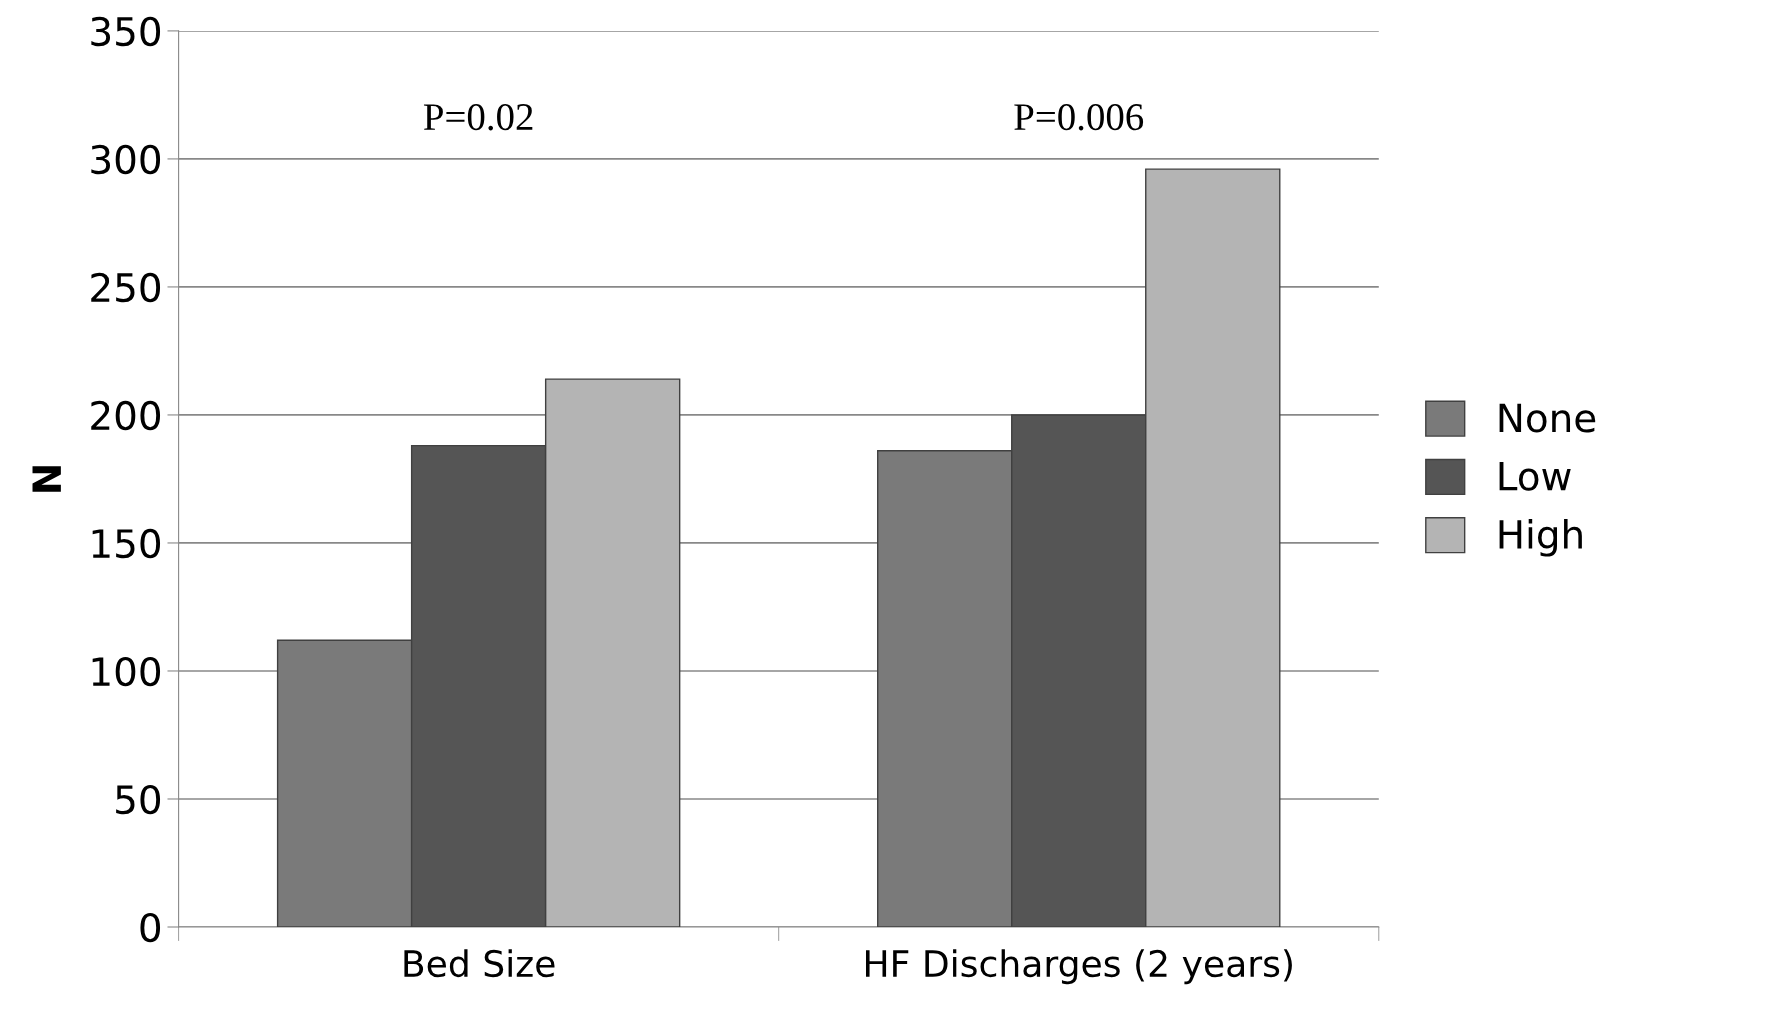 Image resolution: width=1786 pixels, height=1030 pixels. Describe the element at coordinates (138, 799) in the screenshot. I see `y-tick-label: 50` at that location.